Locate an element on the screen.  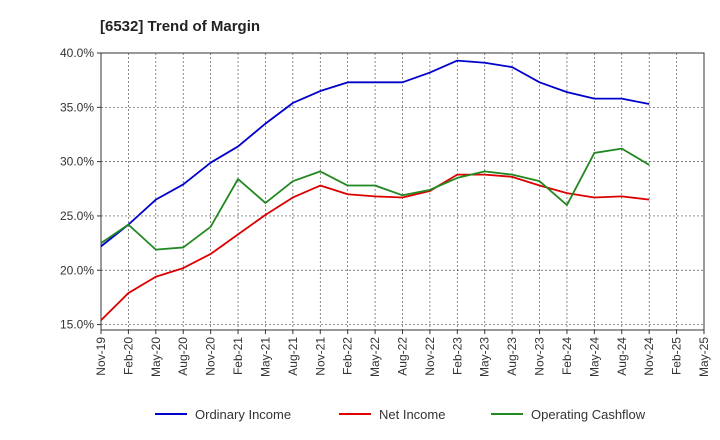
x-tick-label: May-23 is located at coordinates (485, 357).